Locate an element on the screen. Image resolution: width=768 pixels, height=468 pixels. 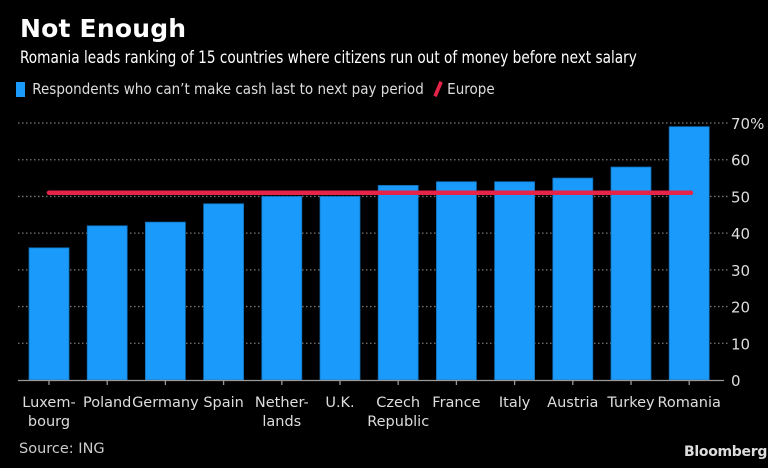
x-tick-label: Poland is located at coordinates (107, 403).